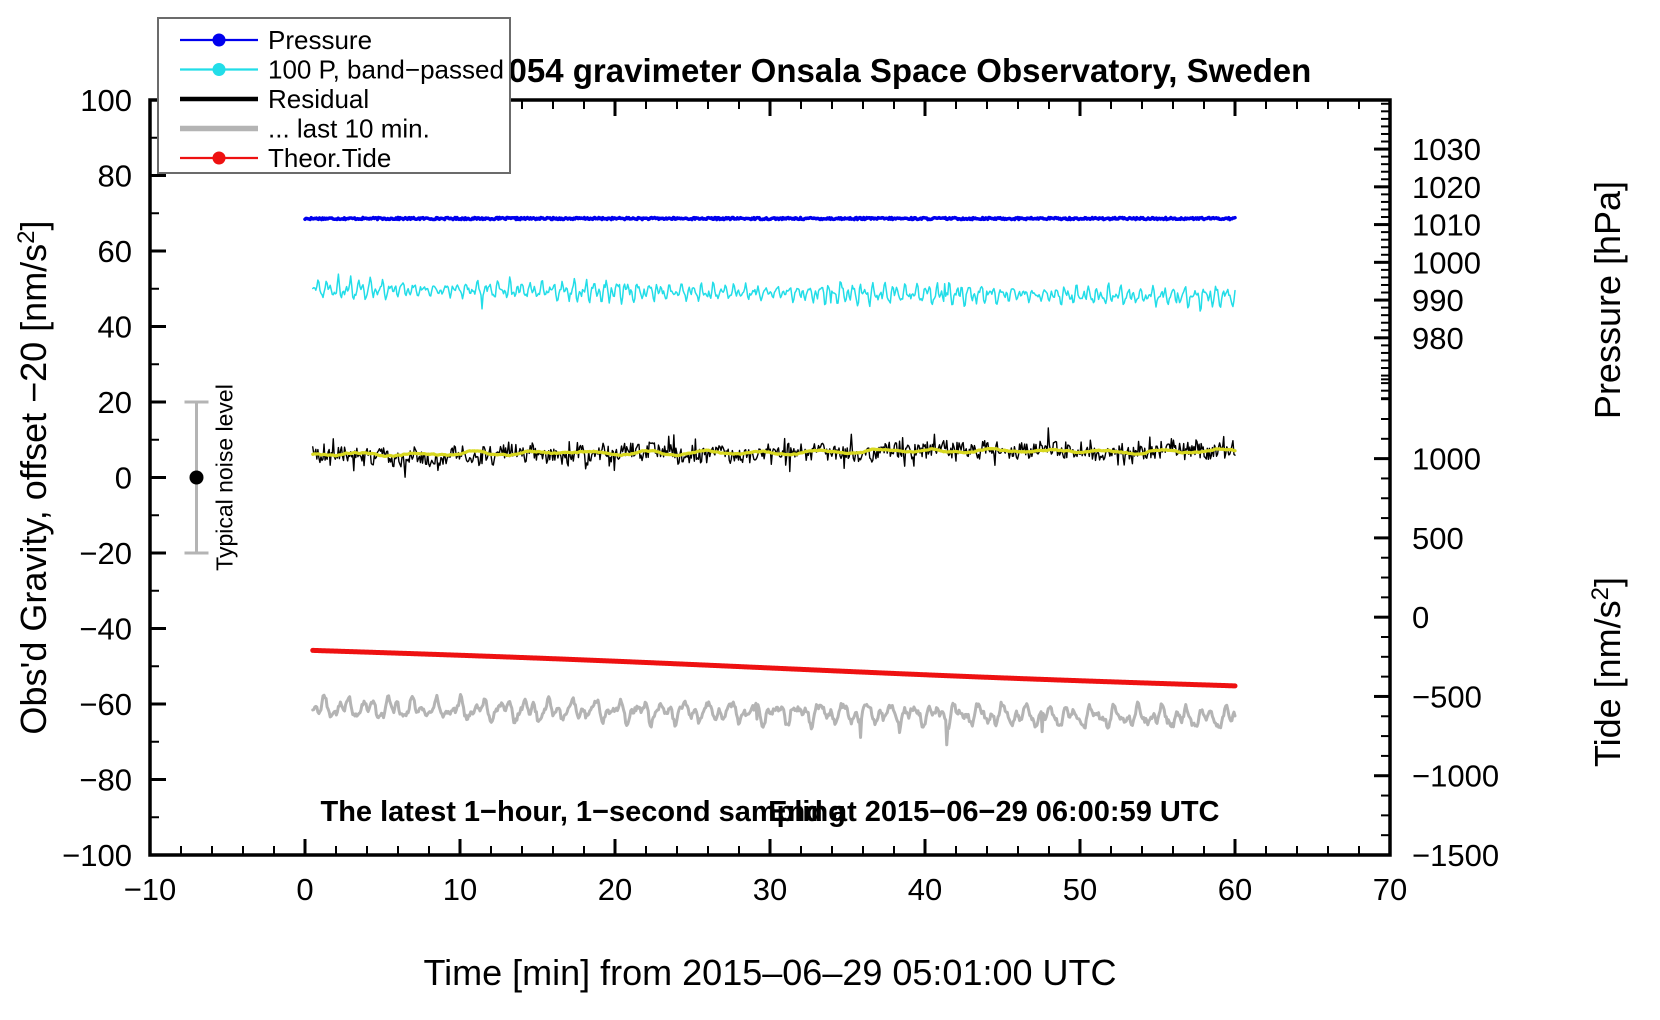 This screenshot has height=1020, width=1660. I want to click on series-line-bandpassed, so click(774, 292).